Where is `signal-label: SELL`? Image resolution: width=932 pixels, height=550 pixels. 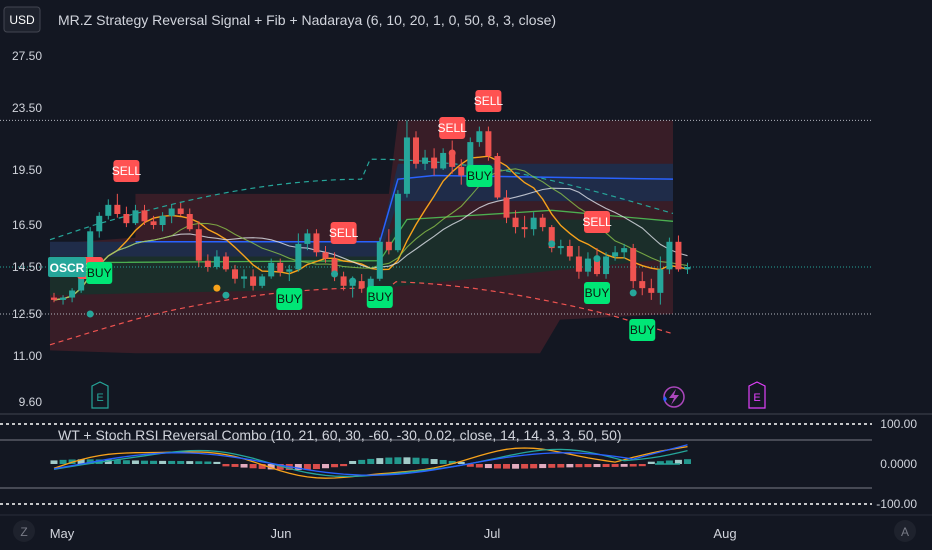
signal-label: SELL is located at coordinates (597, 222).